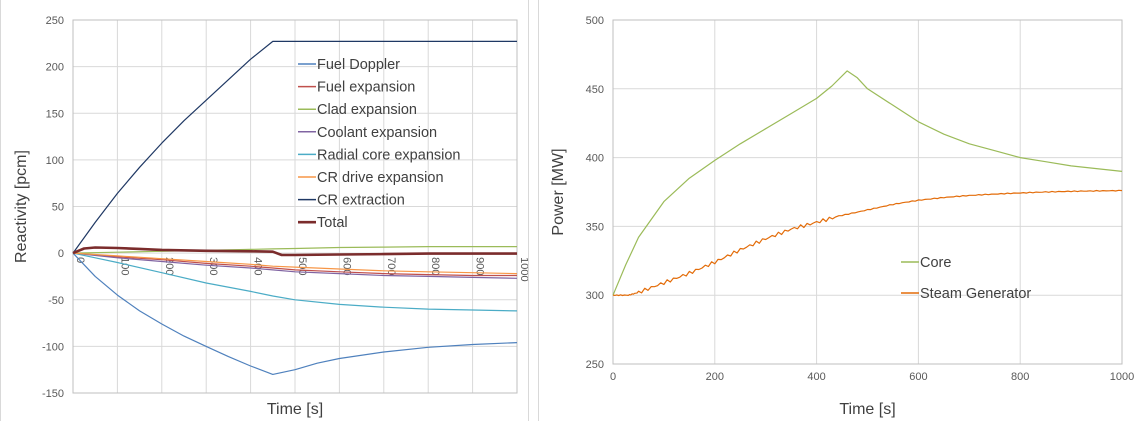 This screenshot has width=1136, height=421. What do you see at coordinates (380, 178) in the screenshot?
I see `legend-label: CR drive expansion` at bounding box center [380, 178].